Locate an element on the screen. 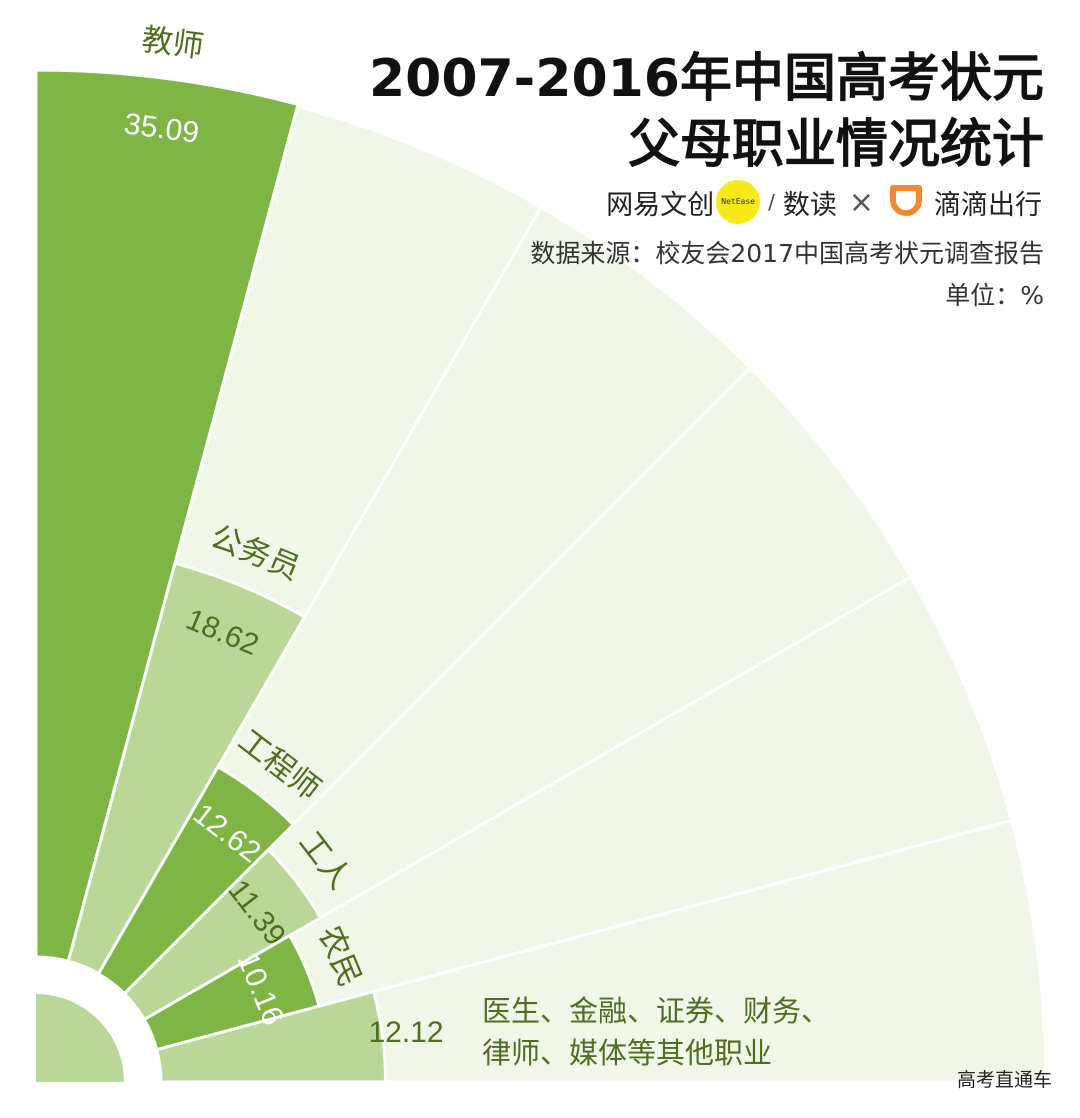 The height and width of the screenshot is (1118, 1080). didi-logo-text: 滴滴出行 is located at coordinates (988, 205).